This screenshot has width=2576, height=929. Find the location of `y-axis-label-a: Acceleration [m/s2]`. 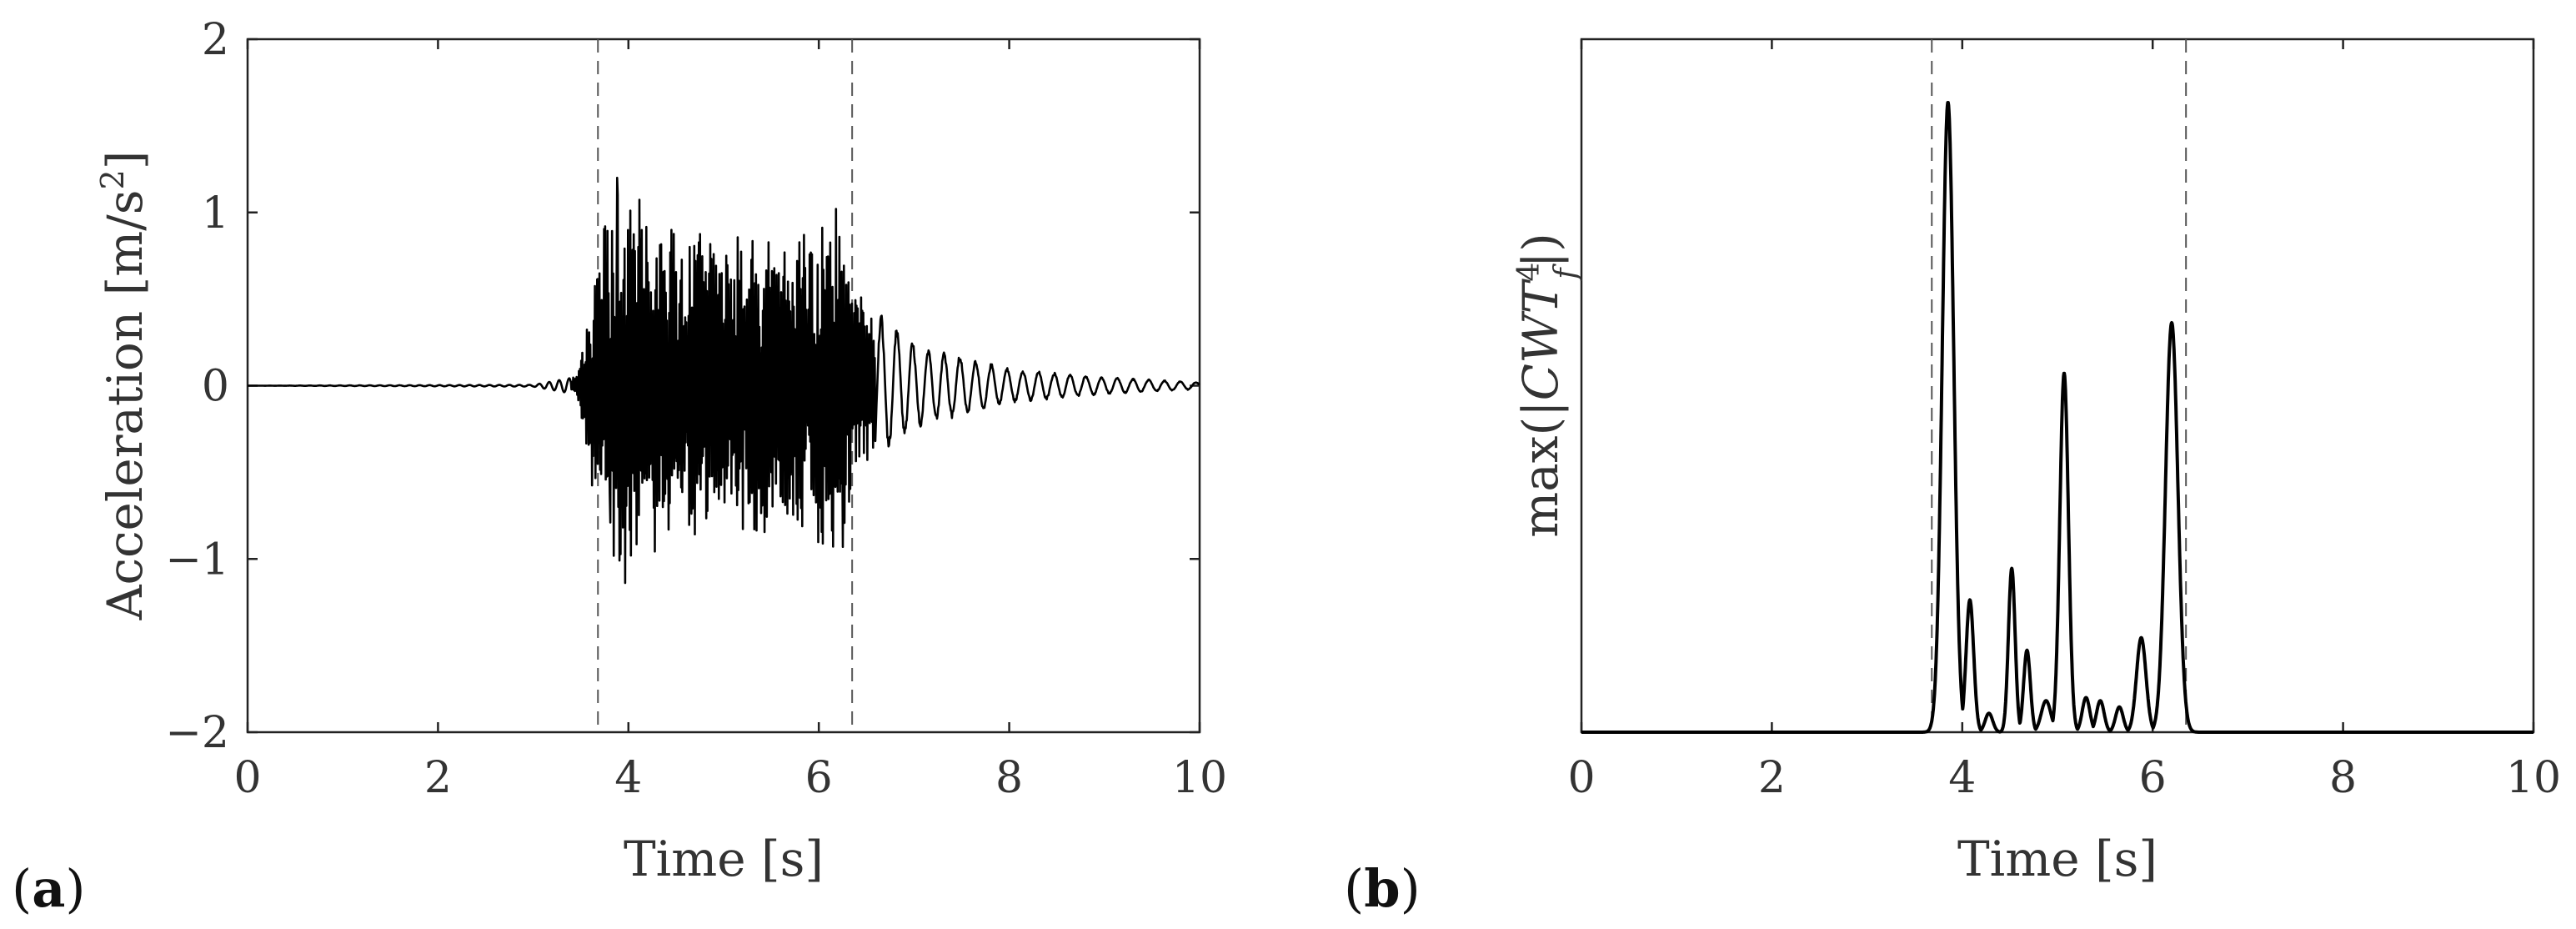

y-axis-label-a: Acceleration [m/s2] is located at coordinates (123, 386).